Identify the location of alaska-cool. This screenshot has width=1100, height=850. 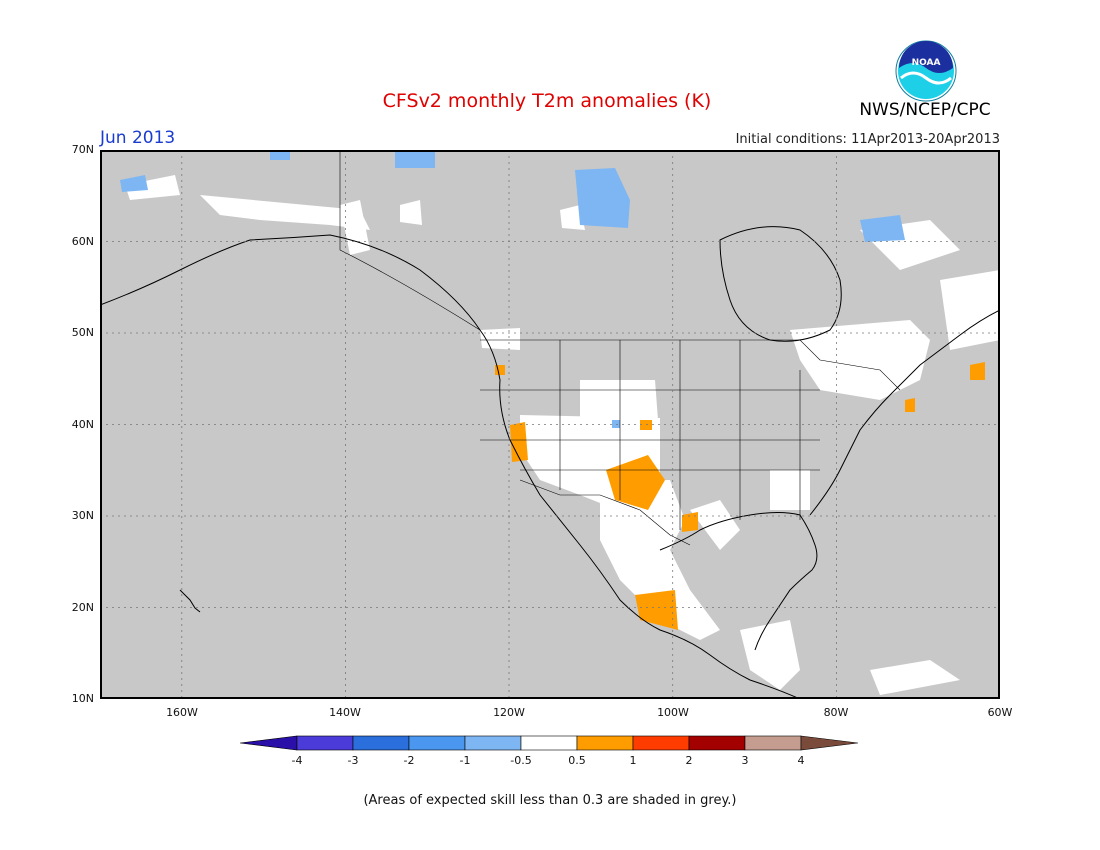
(134, 183).